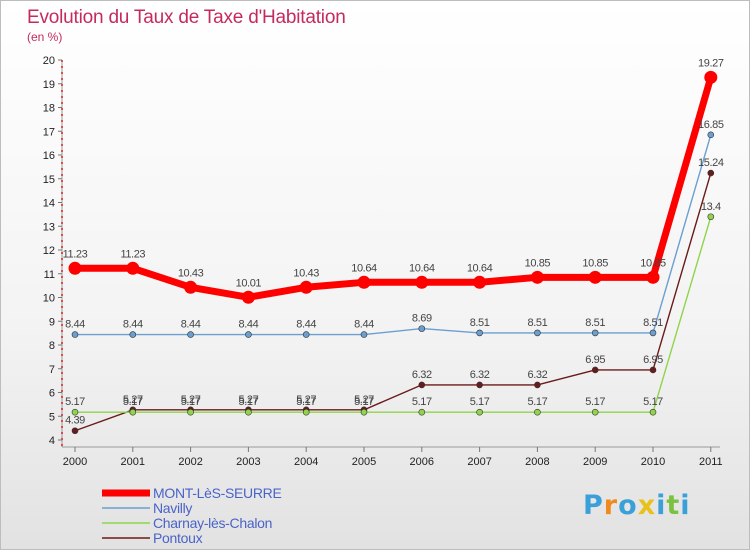 The height and width of the screenshot is (550, 750). What do you see at coordinates (178, 538) in the screenshot?
I see `legend-label-pontoux: Pontoux` at bounding box center [178, 538].